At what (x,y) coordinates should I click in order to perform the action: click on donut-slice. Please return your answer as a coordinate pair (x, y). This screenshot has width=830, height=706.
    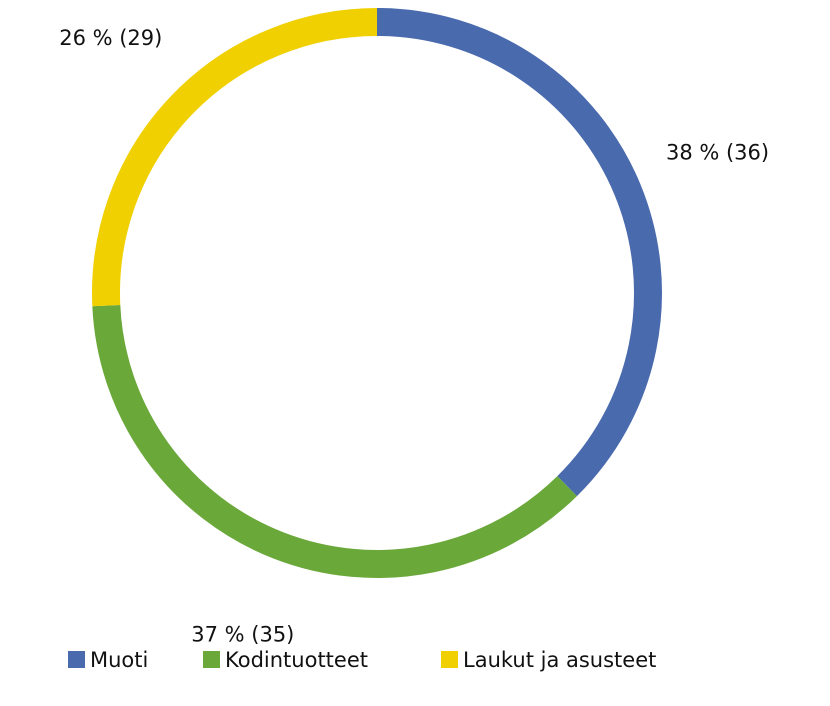
    Looking at the image, I should click on (235, 157).